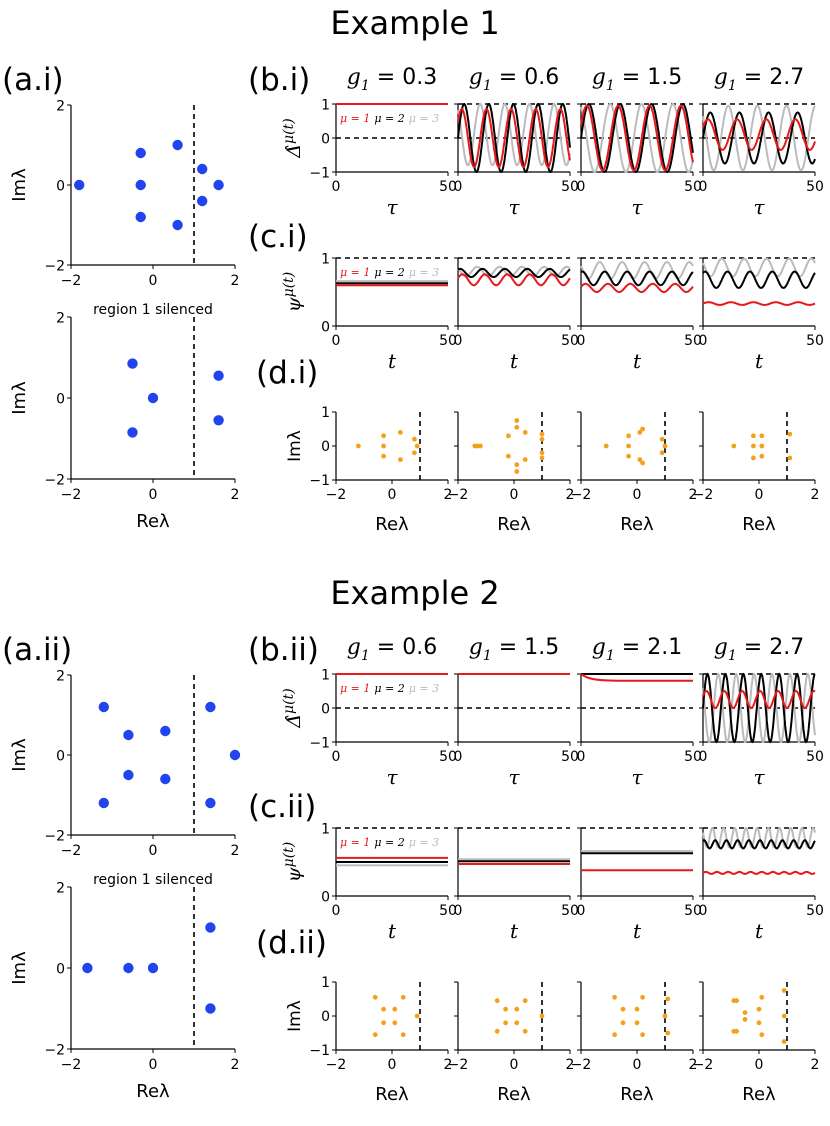 The image size is (830, 1126). I want to click on coupling-value: = 0.3, so click(403, 77).